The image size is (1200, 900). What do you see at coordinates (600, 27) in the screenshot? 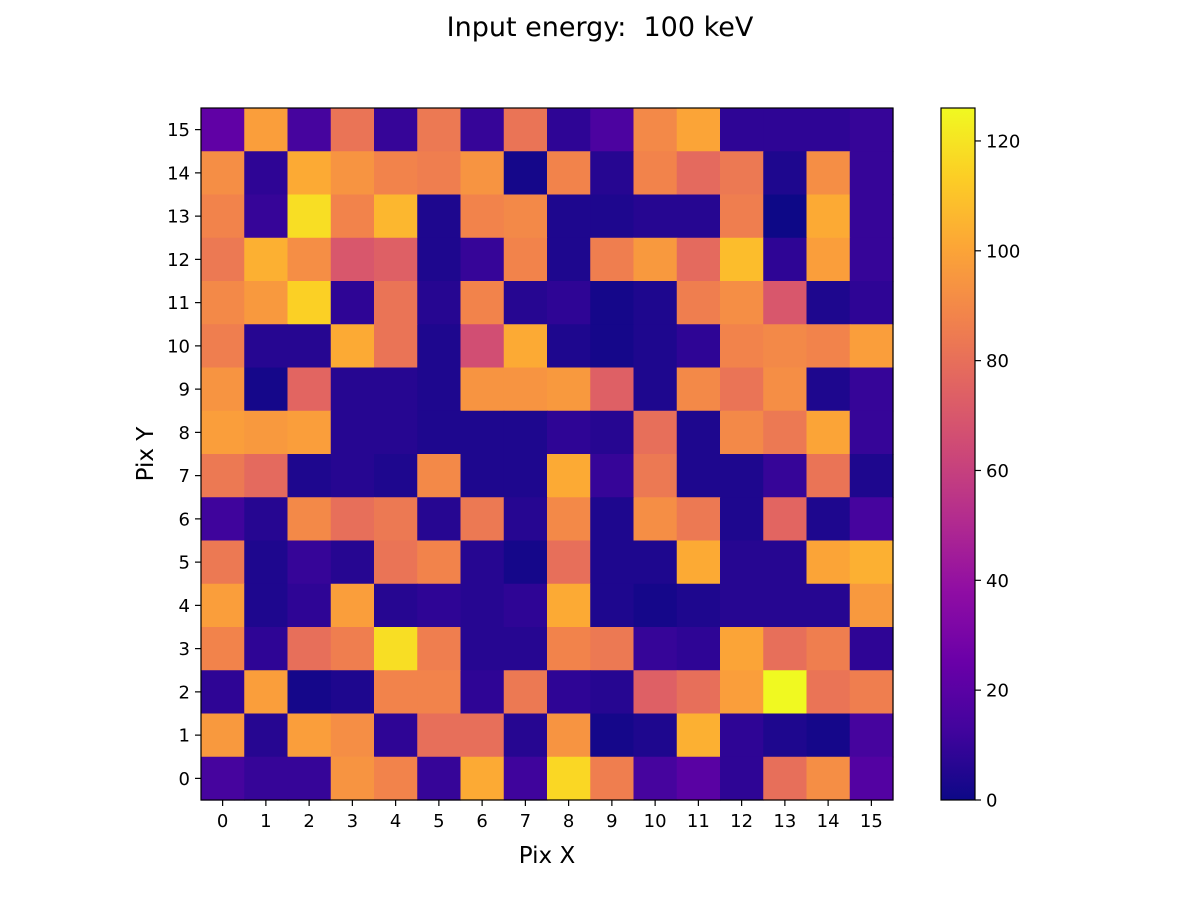
I see `chart-title: Input energy: 100 keV` at bounding box center [600, 27].